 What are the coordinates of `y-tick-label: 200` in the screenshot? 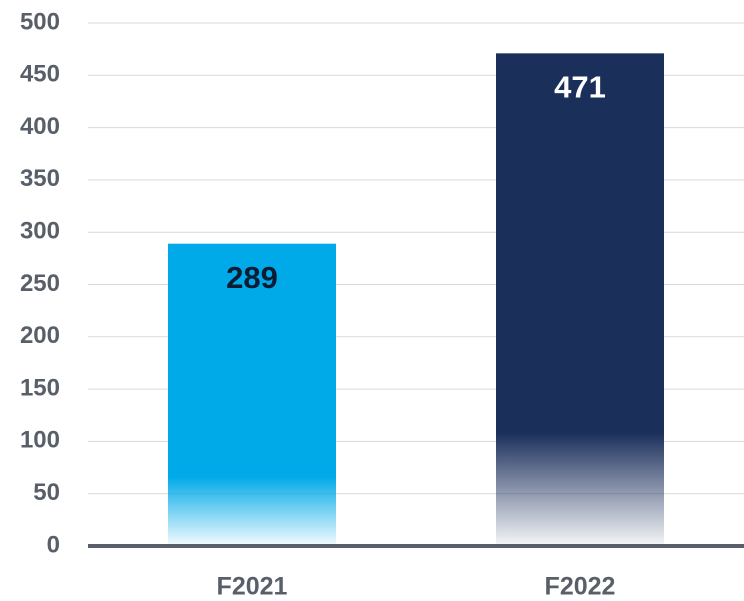 It's located at (40, 335).